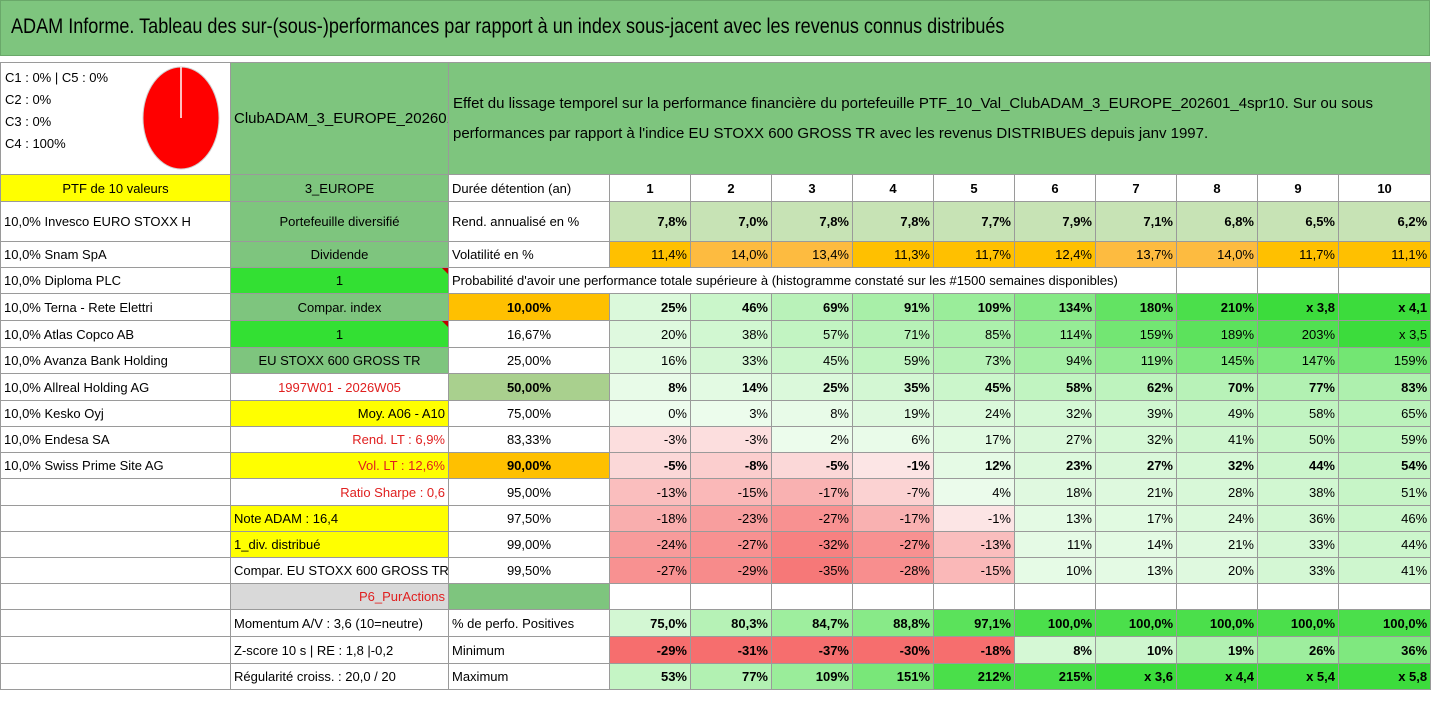 The height and width of the screenshot is (717, 1432). Describe the element at coordinates (1384, 221) in the screenshot. I see `rend-y10: 6,2%` at that location.